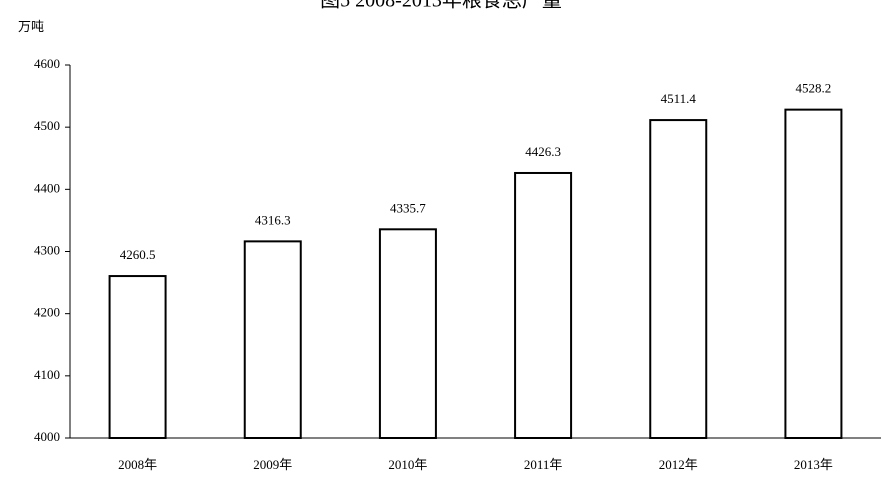  Describe the element at coordinates (441, 6) in the screenshot. I see `chart-title: 图5 2008-2013年粮食总产量` at that location.